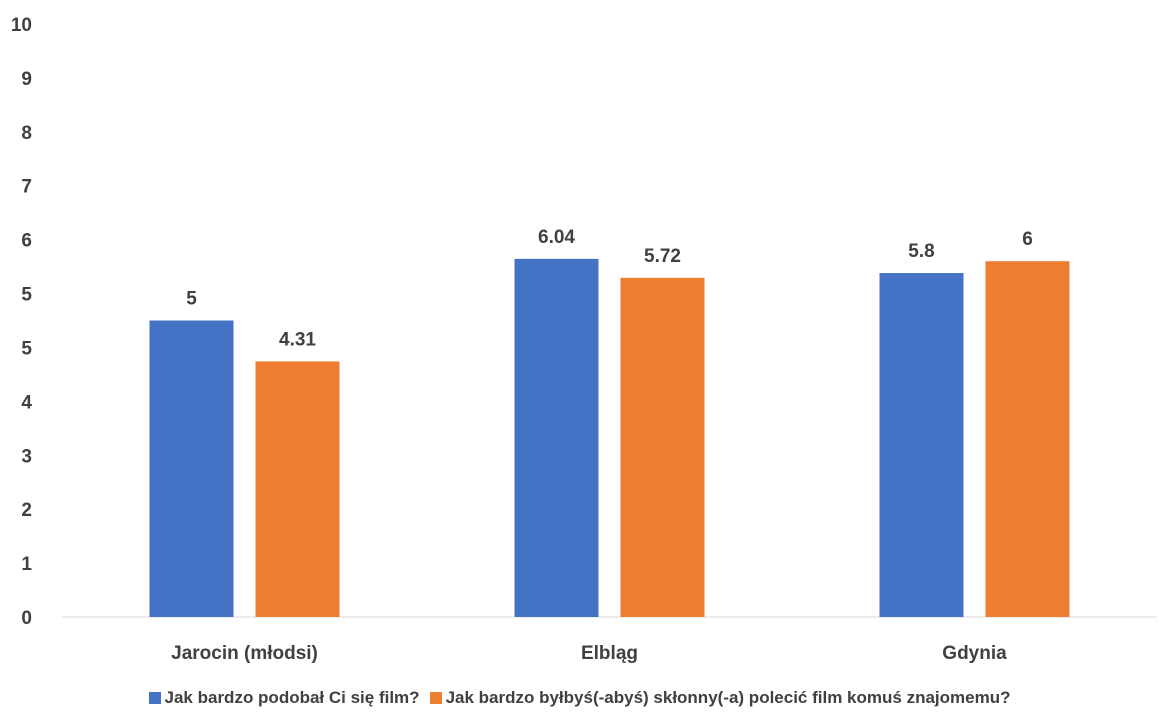 The height and width of the screenshot is (715, 1159). Describe the element at coordinates (662, 256) in the screenshot. I see `data-label-series-2-2: 5.72` at that location.